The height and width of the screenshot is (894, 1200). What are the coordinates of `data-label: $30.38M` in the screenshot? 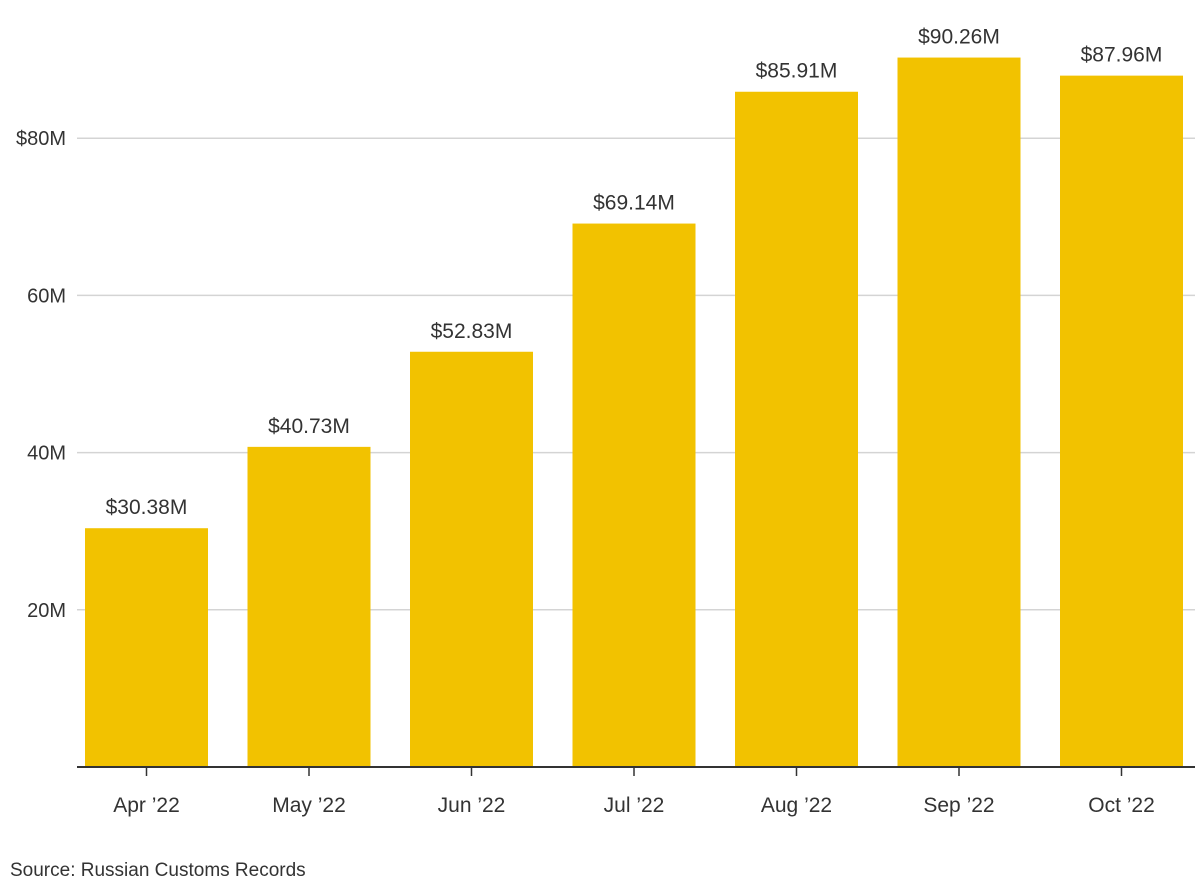 It's located at (147, 507).